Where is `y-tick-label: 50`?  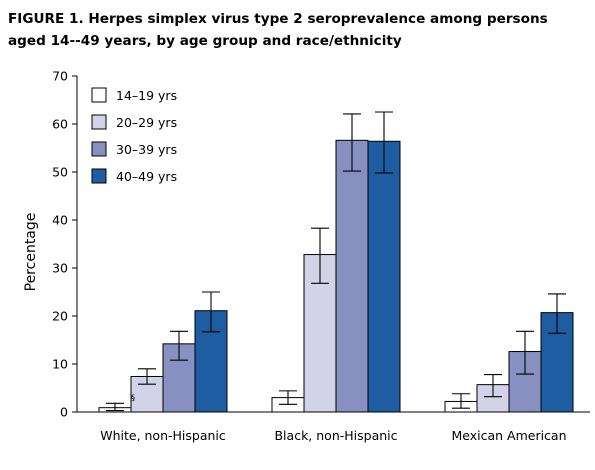 y-tick-label: 50 is located at coordinates (60, 172).